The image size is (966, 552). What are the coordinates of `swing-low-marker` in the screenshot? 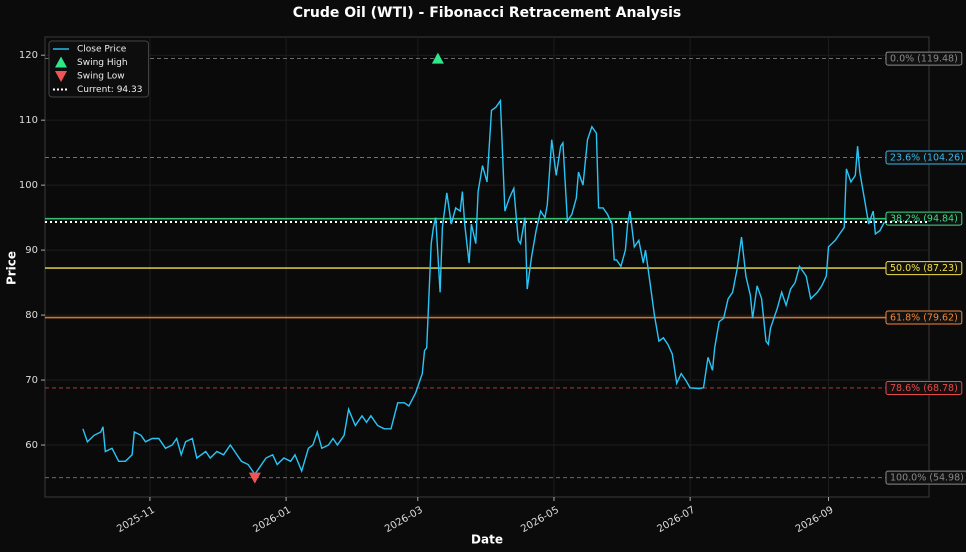 It's located at (254, 478).